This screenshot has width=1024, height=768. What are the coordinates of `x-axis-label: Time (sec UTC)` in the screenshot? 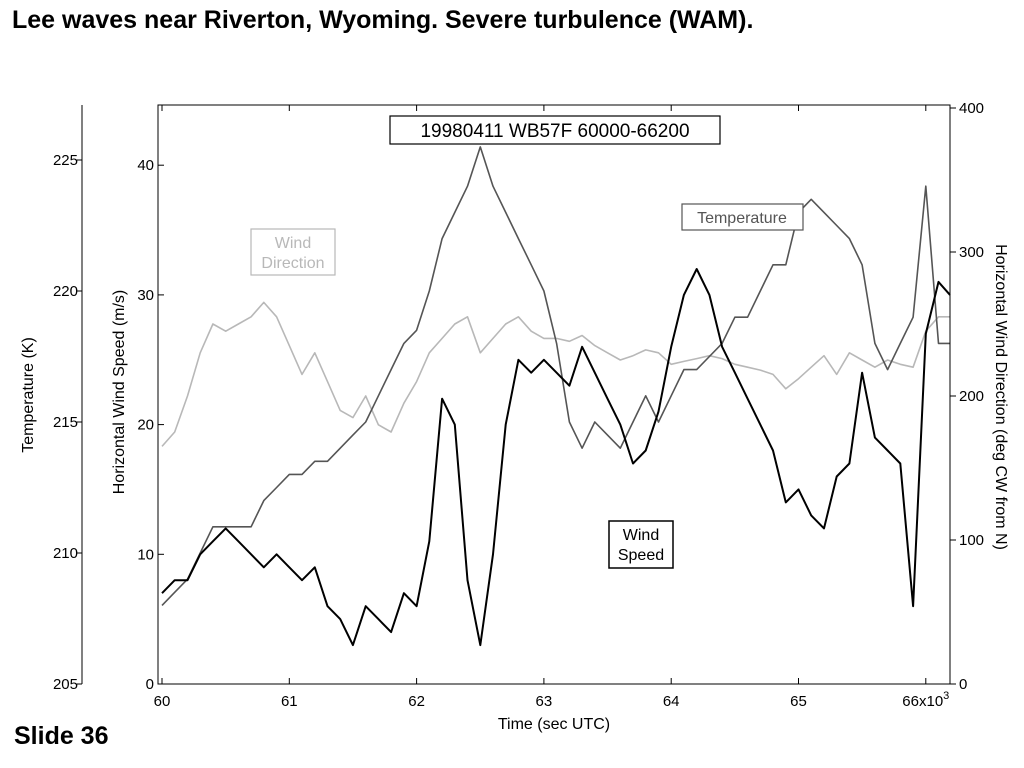 It's located at (554, 724).